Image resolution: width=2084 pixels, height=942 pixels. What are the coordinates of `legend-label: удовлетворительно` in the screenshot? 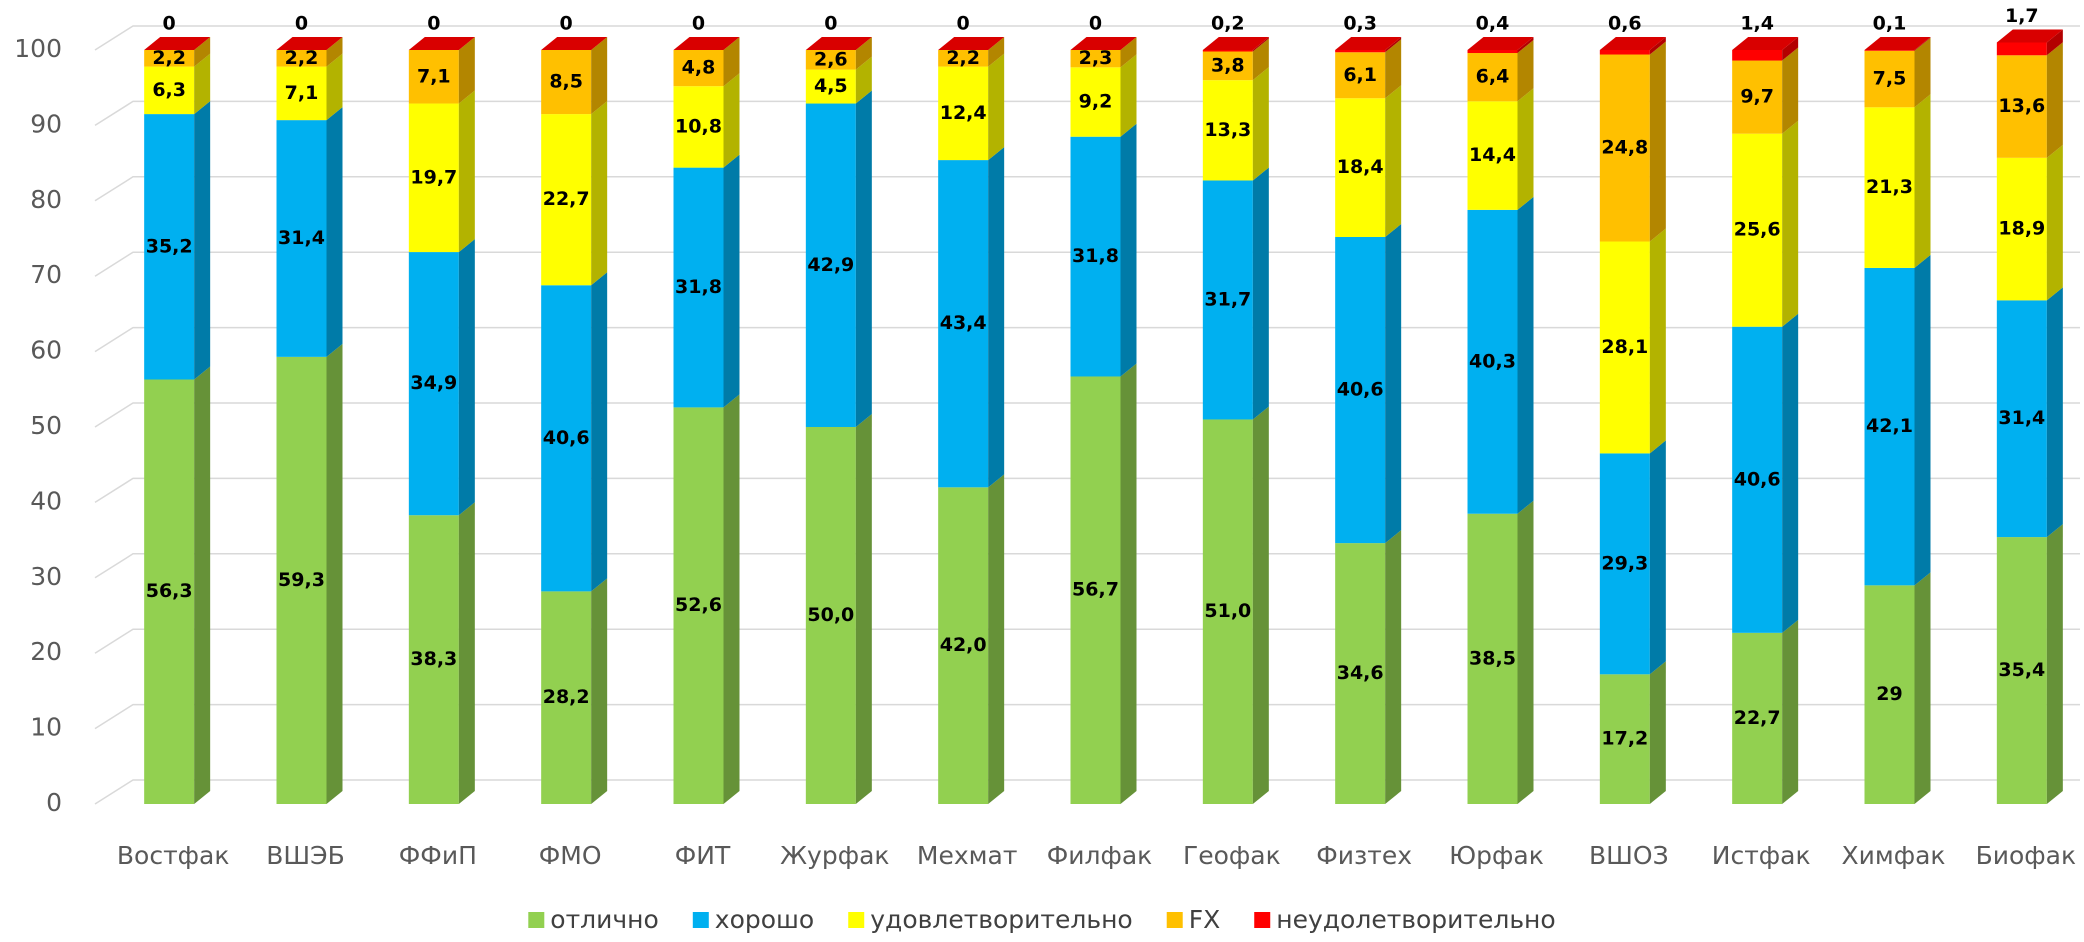 It's located at (1001, 919).